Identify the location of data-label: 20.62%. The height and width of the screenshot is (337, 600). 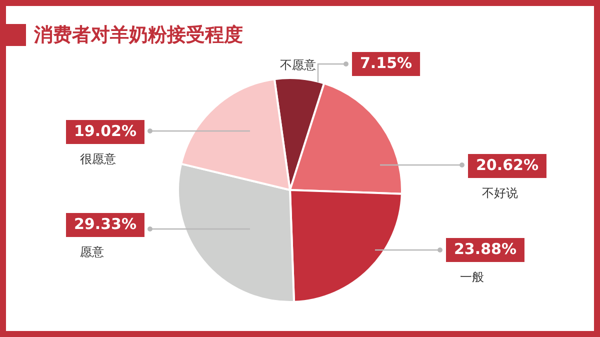
(507, 165).